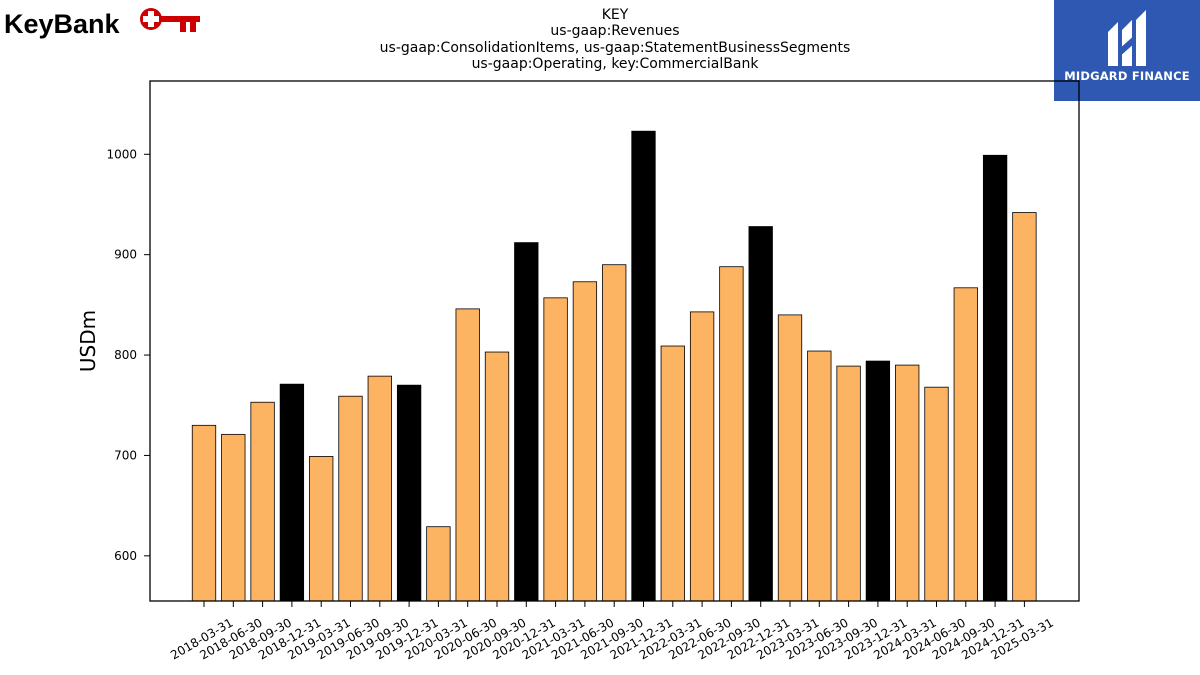  I want to click on y-axis: 600 700 800 900 1000, so click(128, 355).